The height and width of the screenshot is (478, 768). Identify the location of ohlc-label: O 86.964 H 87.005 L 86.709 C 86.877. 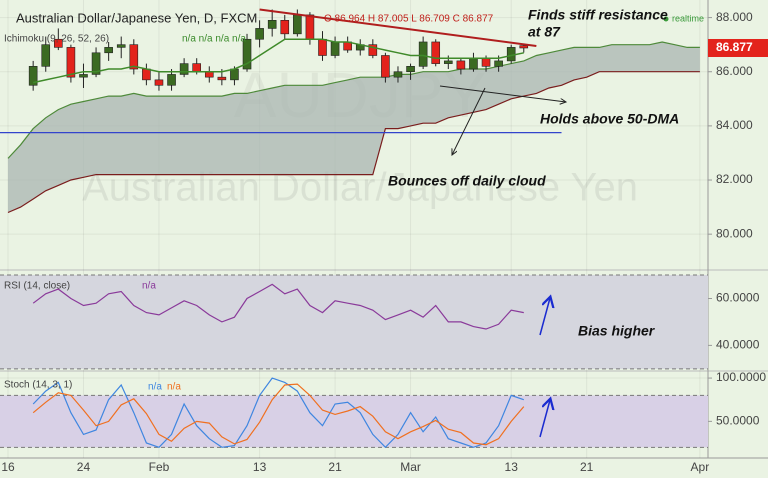
(409, 19).